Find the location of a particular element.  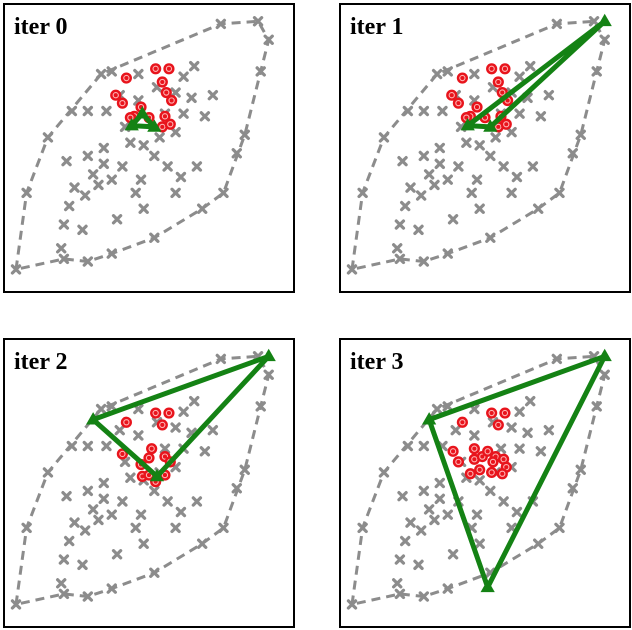

panel-title: iter 1 is located at coordinates (377, 27).